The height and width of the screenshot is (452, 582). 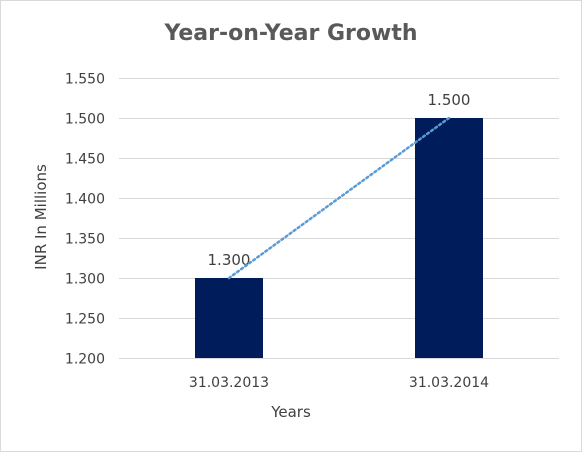 What do you see at coordinates (449, 383) in the screenshot?
I see `x-tick-label: 31.03.2014` at bounding box center [449, 383].